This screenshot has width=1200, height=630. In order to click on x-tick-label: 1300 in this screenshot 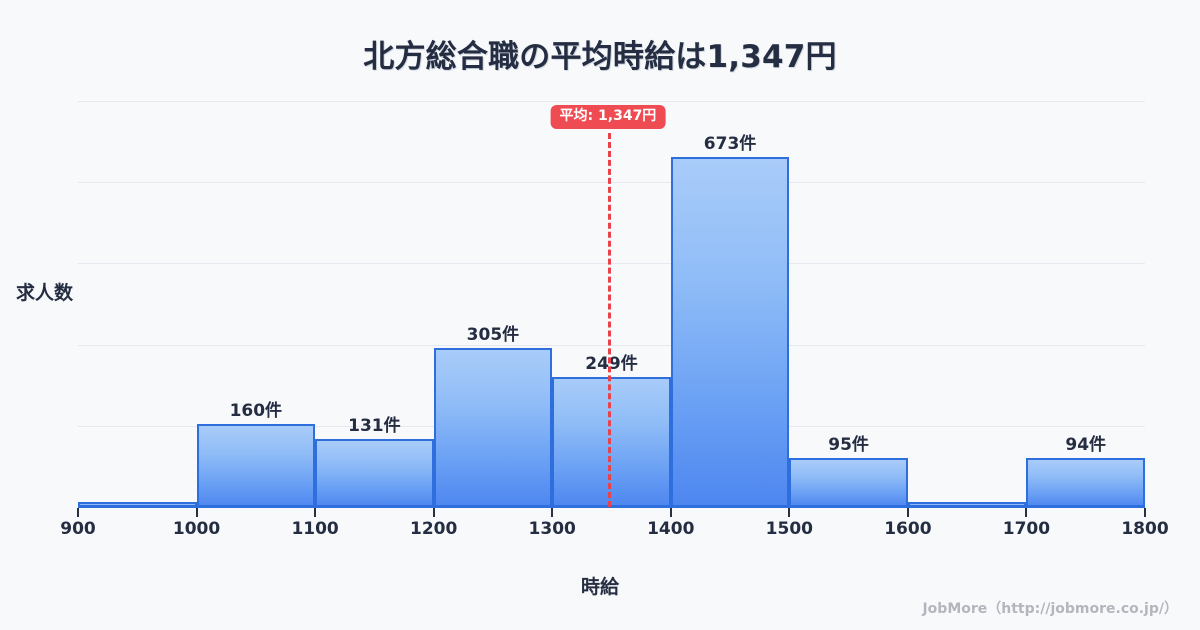, I will do `click(552, 529)`.